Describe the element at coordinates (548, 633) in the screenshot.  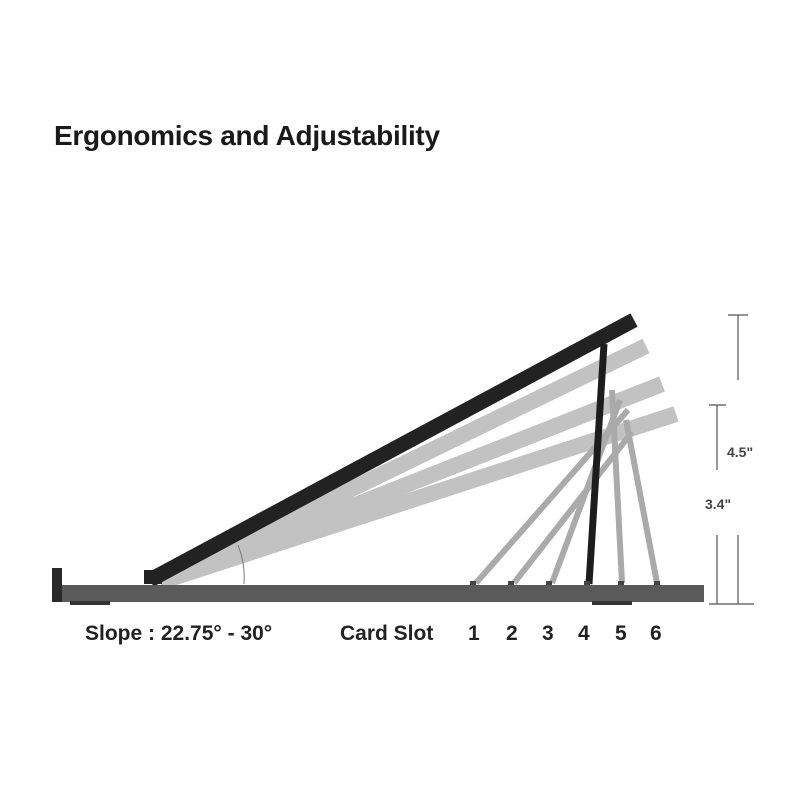
I see `slot-number-3: 3` at that location.